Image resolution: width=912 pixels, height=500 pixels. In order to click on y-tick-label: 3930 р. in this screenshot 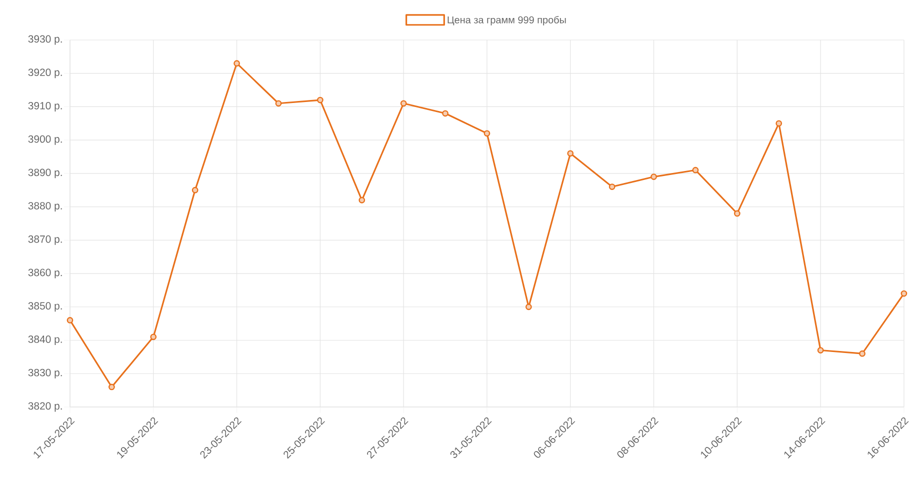, I will do `click(45, 40)`.